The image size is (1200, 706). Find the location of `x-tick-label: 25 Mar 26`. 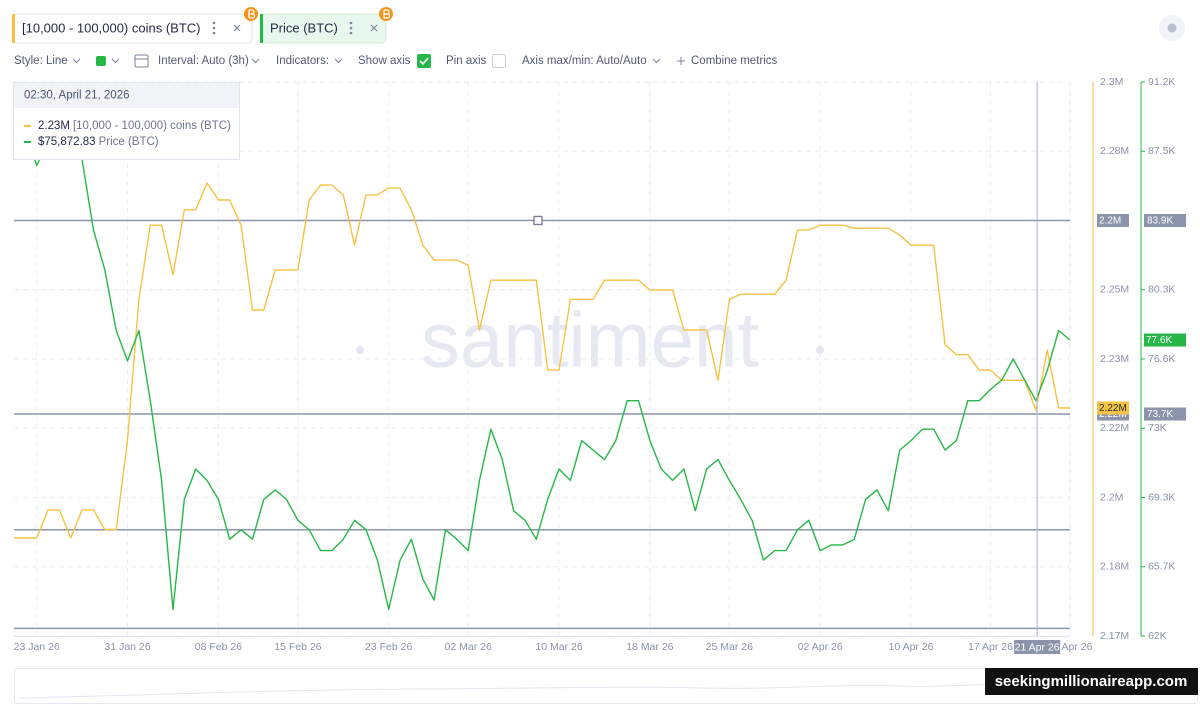

x-tick-label: 25 Mar 26 is located at coordinates (729, 647).